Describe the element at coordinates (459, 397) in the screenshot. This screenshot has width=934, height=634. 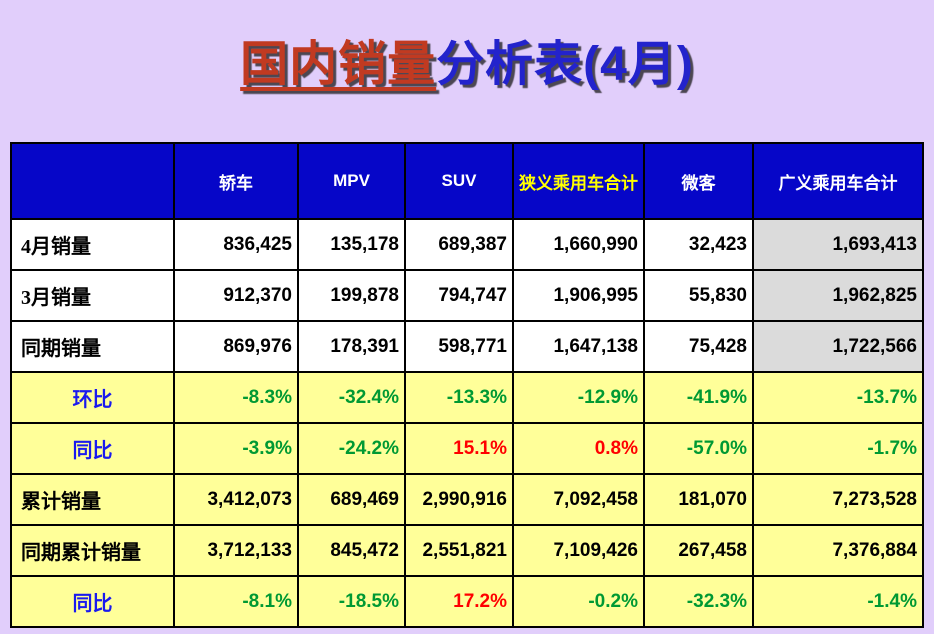
I see `data-cell: -13.3%` at that location.